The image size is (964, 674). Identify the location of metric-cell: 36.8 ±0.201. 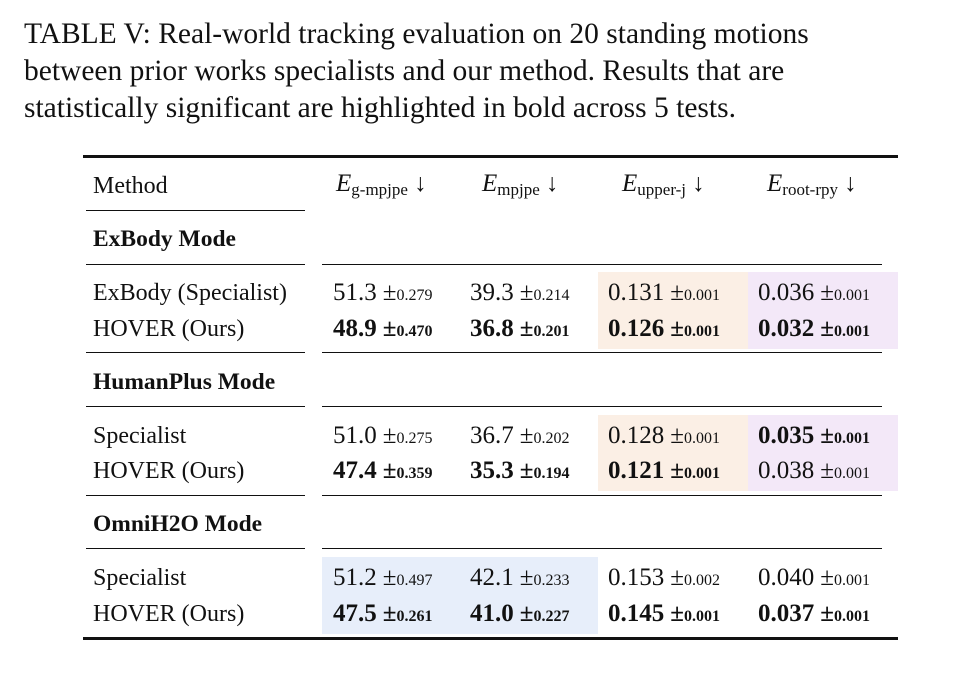
(519, 330).